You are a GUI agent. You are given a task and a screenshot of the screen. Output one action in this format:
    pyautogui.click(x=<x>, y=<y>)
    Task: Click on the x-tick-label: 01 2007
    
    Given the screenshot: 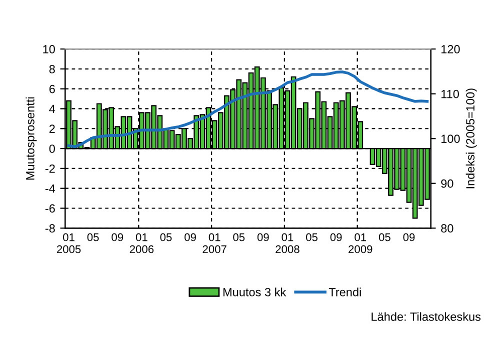 What is the action you would take?
    pyautogui.click(x=214, y=243)
    